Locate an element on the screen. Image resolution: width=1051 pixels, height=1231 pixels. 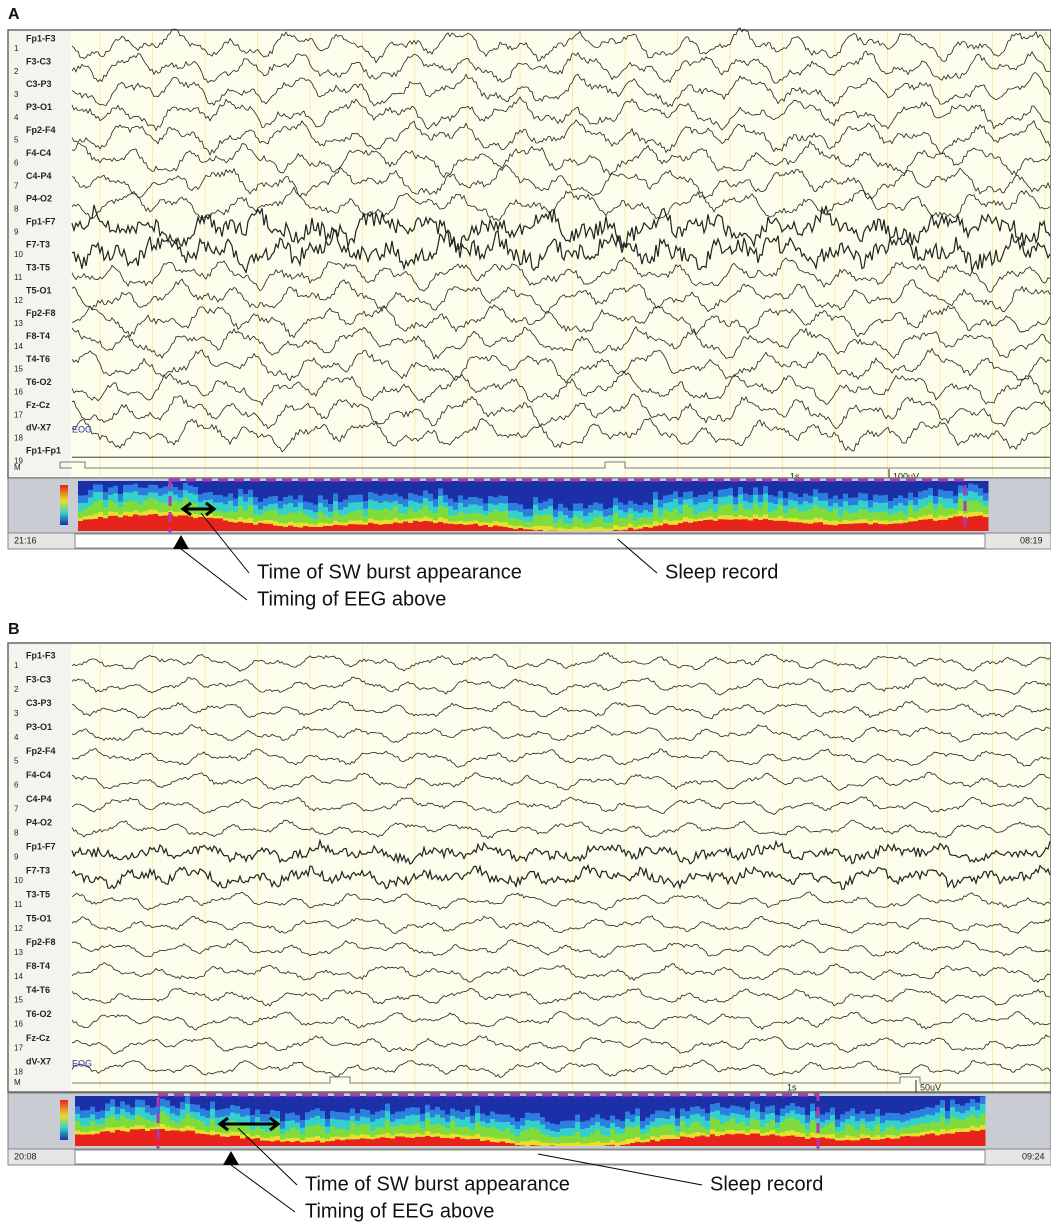
channel-name: T3-T5 is located at coordinates (38, 894).